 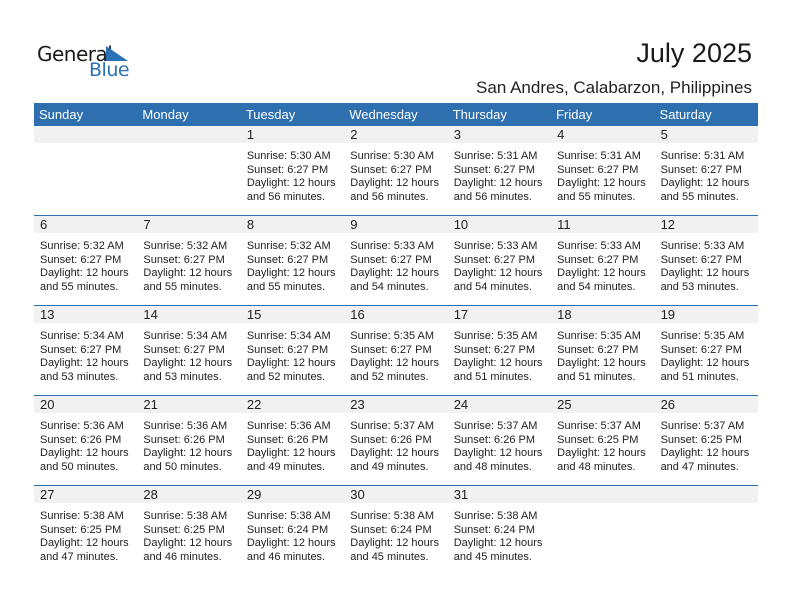 What do you see at coordinates (270, 114) in the screenshot?
I see `weekday-tuesday: Tuesday` at bounding box center [270, 114].